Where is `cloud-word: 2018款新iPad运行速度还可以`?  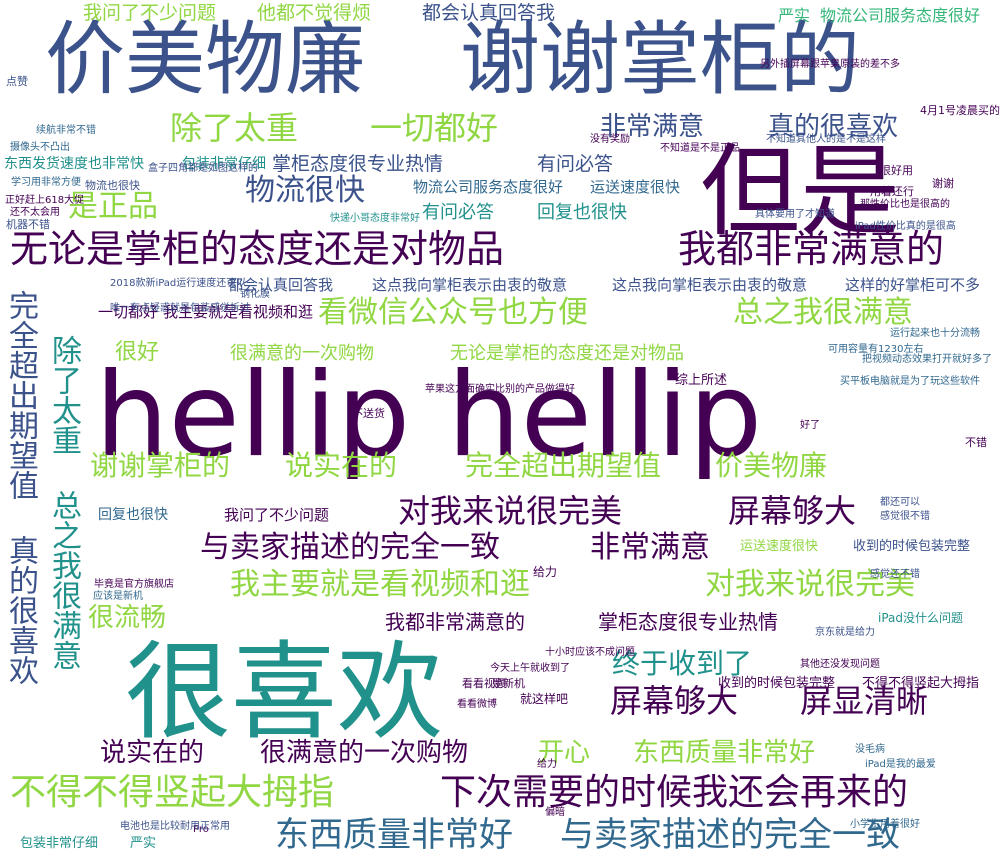
cloud-word: 2018款新iPad运行速度还可以 is located at coordinates (178, 283).